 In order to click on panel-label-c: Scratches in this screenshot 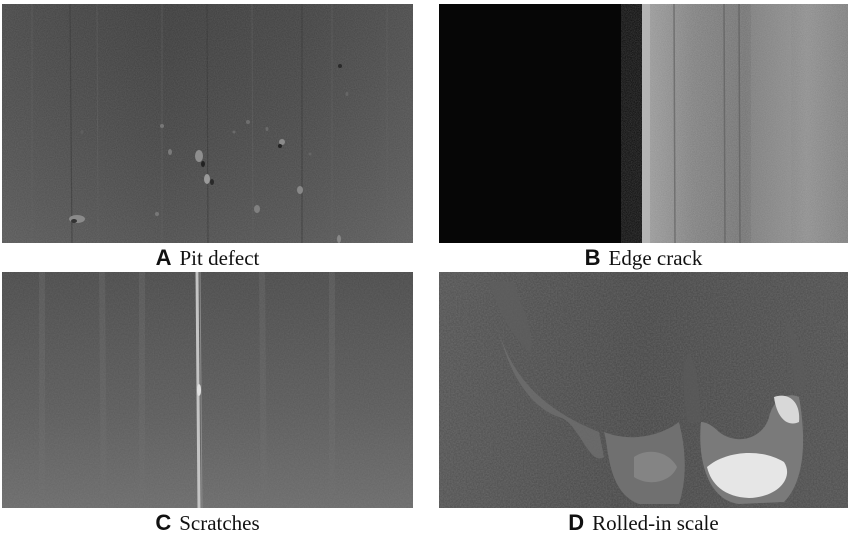, I will do `click(219, 522)`.